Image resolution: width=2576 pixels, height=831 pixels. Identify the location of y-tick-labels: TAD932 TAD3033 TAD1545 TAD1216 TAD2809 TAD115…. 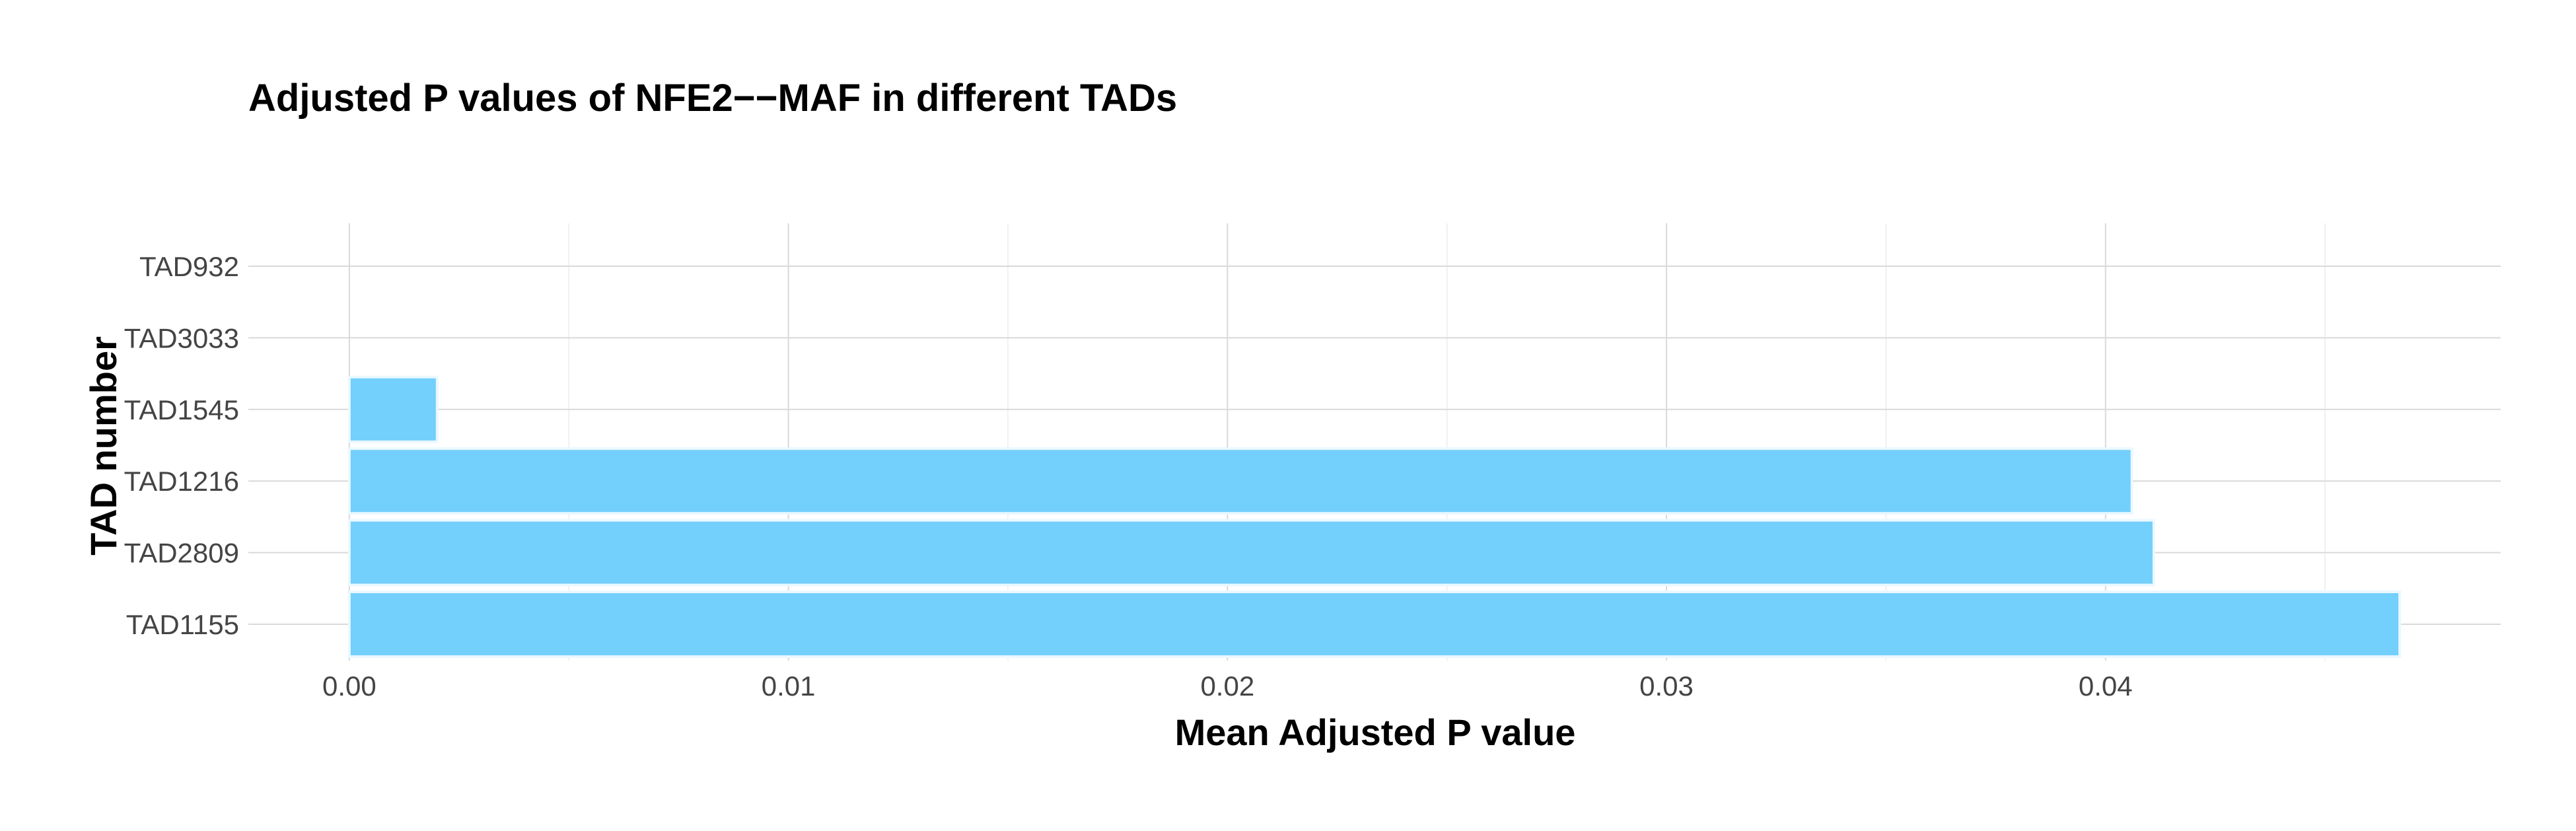
(182, 445).